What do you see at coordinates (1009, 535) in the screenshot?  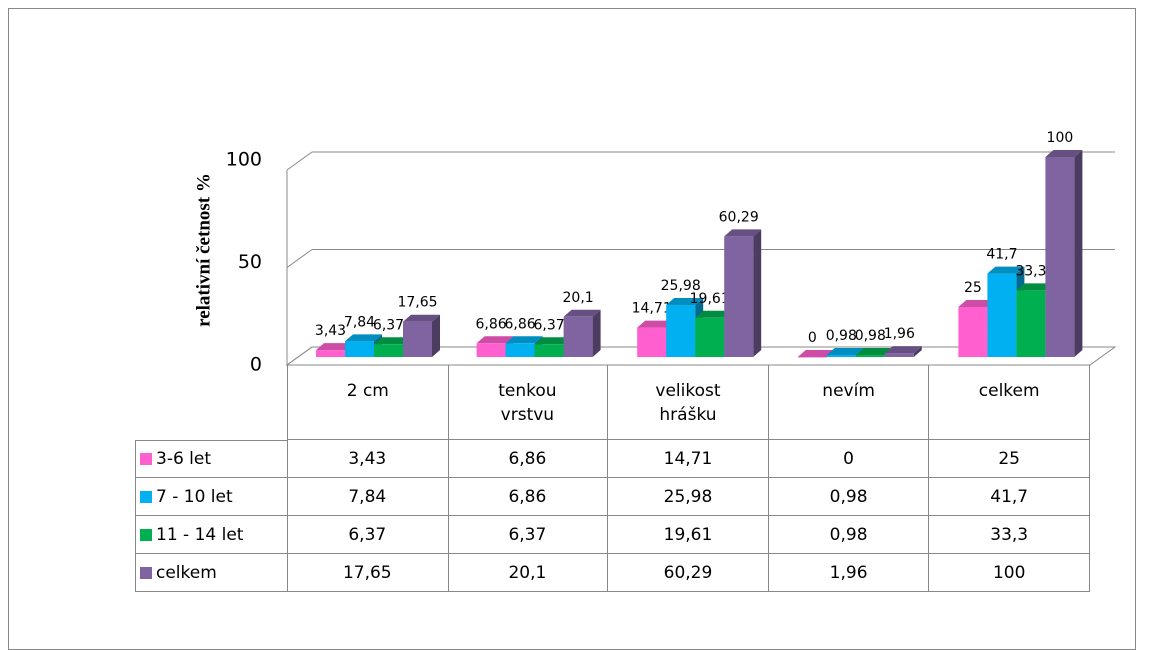 I see `table-cell: 33,3` at bounding box center [1009, 535].